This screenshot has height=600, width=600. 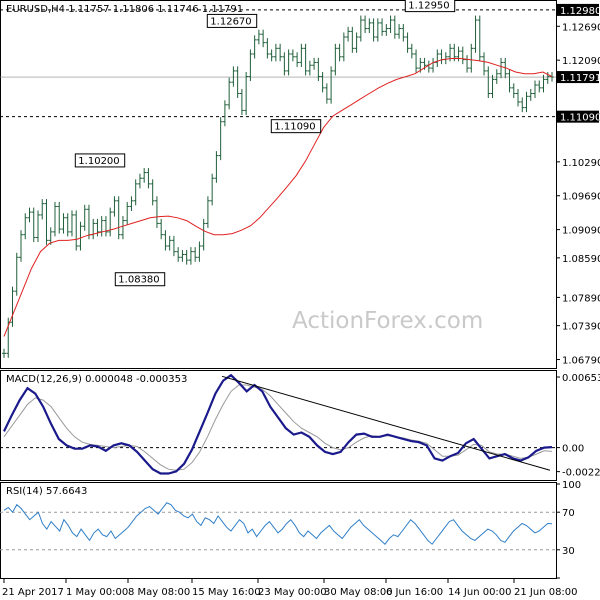 I want to click on svg-text: 1.12670, so click(x=230, y=21).